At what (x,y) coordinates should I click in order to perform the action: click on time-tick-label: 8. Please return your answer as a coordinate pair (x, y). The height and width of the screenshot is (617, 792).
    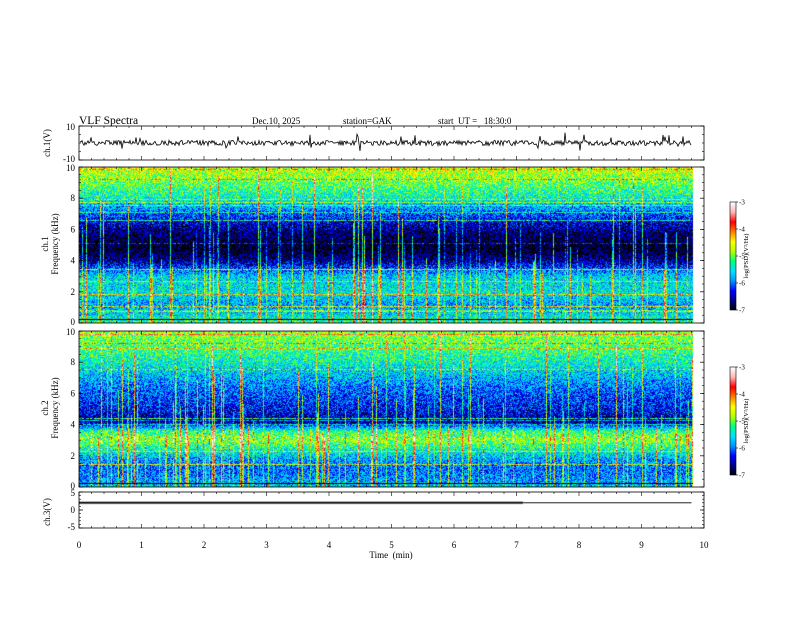
    Looking at the image, I should click on (579, 545).